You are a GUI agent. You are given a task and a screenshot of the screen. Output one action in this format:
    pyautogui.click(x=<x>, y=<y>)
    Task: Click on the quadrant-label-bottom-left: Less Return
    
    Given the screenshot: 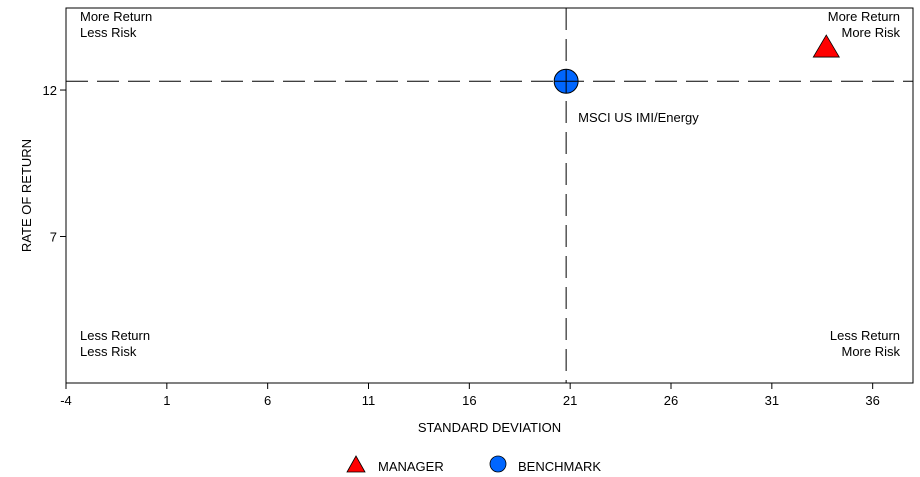 What is the action you would take?
    pyautogui.click(x=115, y=335)
    